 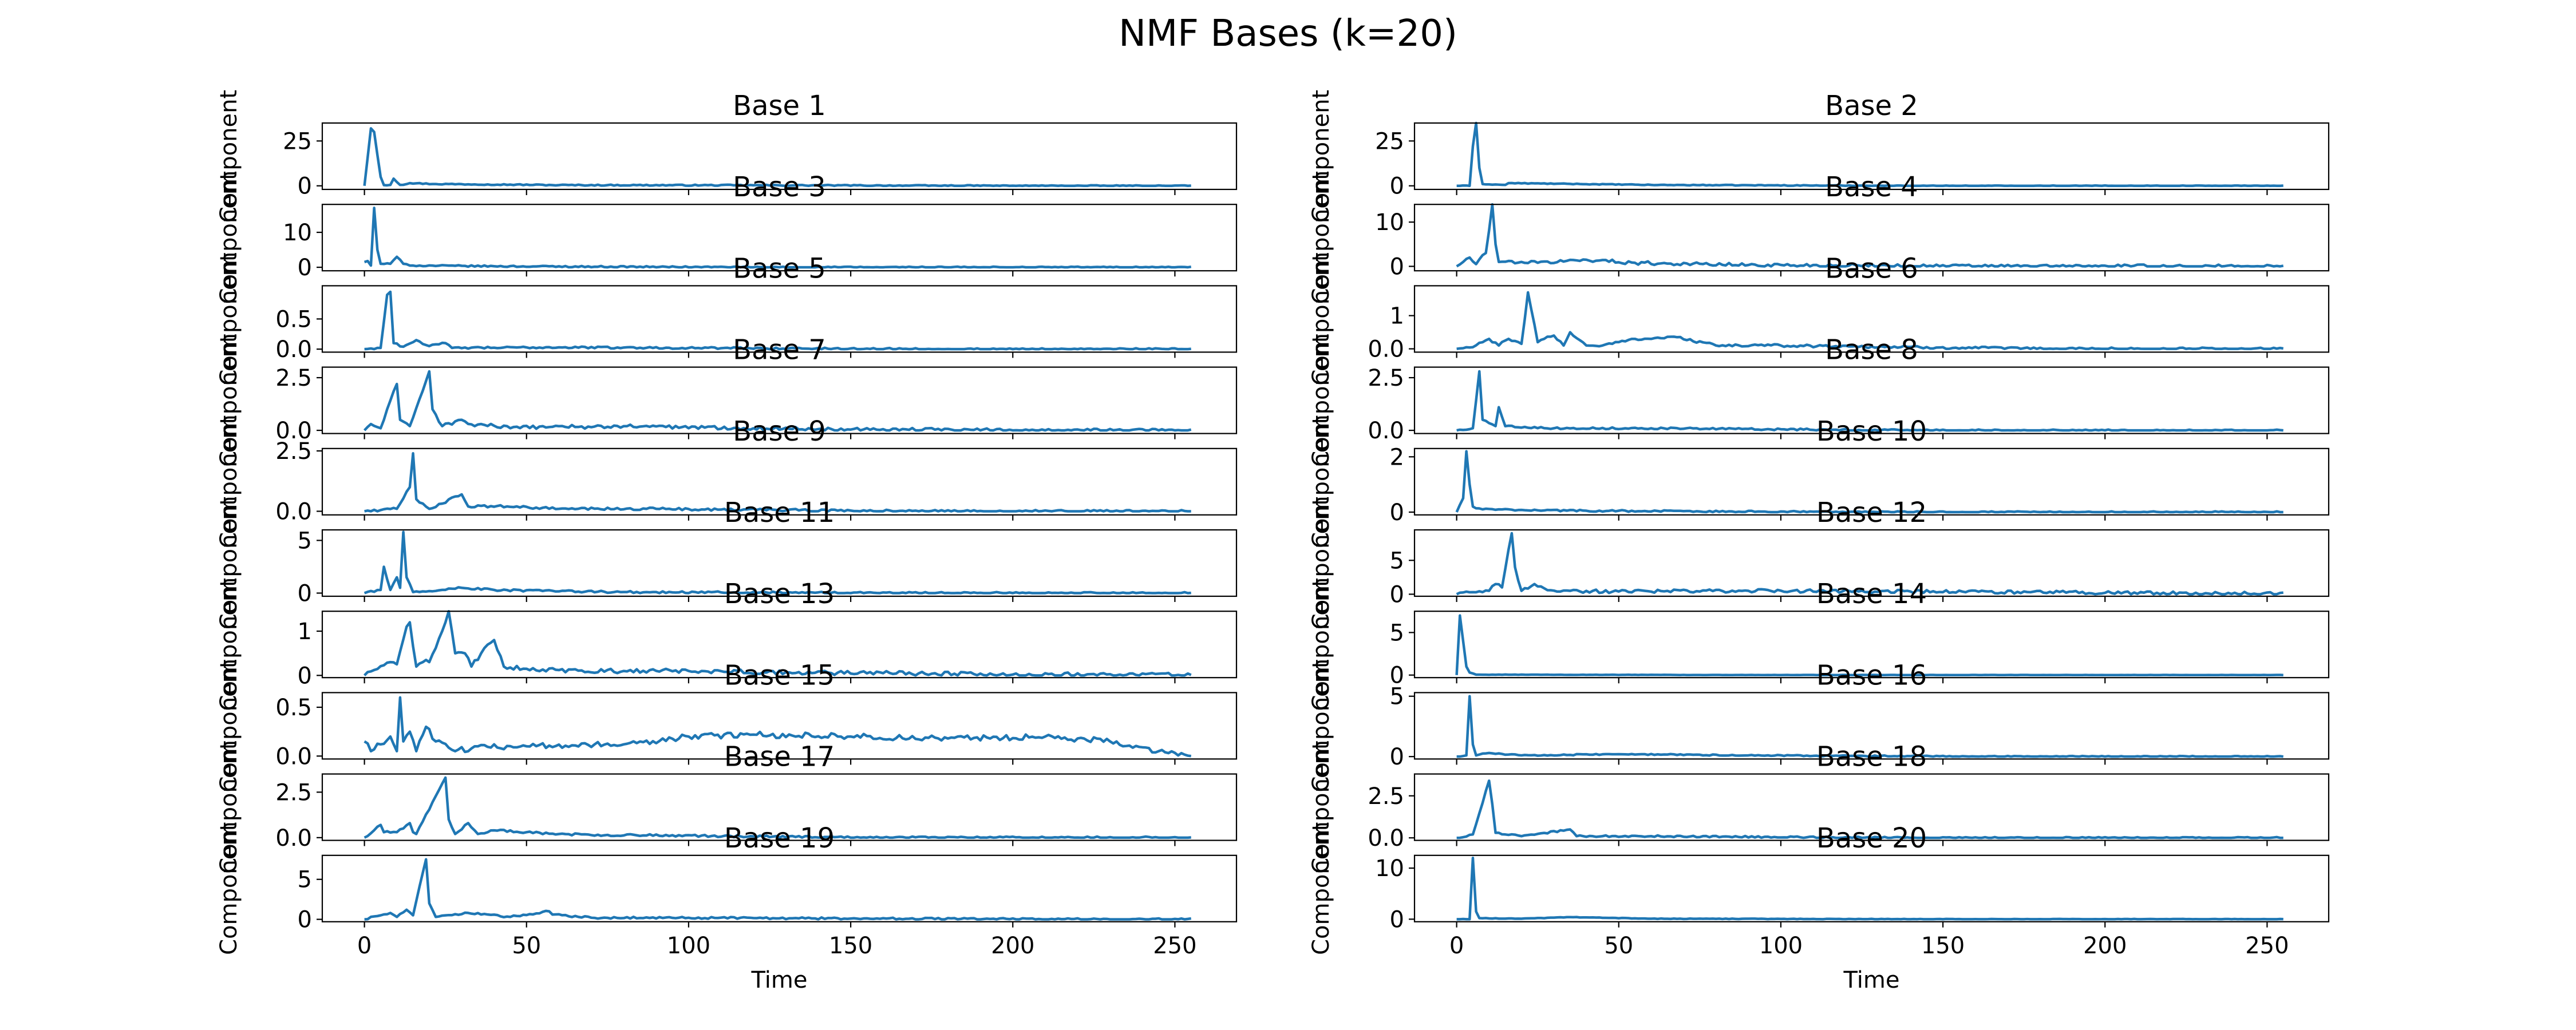 What do you see at coordinates (779, 431) in the screenshot?
I see `subplot-title: Base 9` at bounding box center [779, 431].